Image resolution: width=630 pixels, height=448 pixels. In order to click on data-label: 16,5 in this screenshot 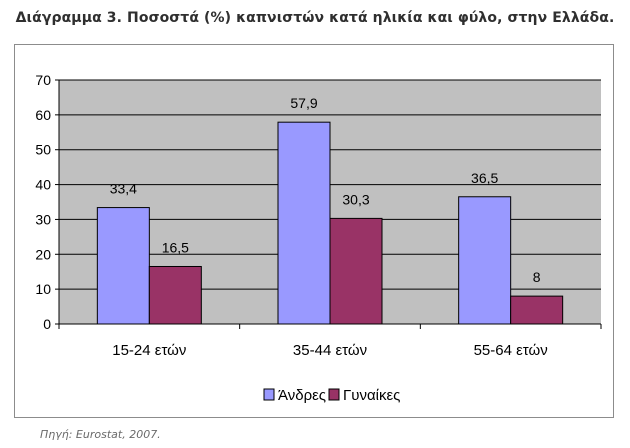, I will do `click(175, 247)`.